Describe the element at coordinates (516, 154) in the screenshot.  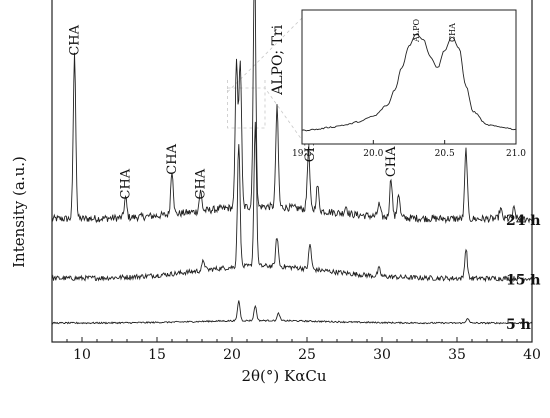
I see `inset-x-tick-label: 21.0` at that location.